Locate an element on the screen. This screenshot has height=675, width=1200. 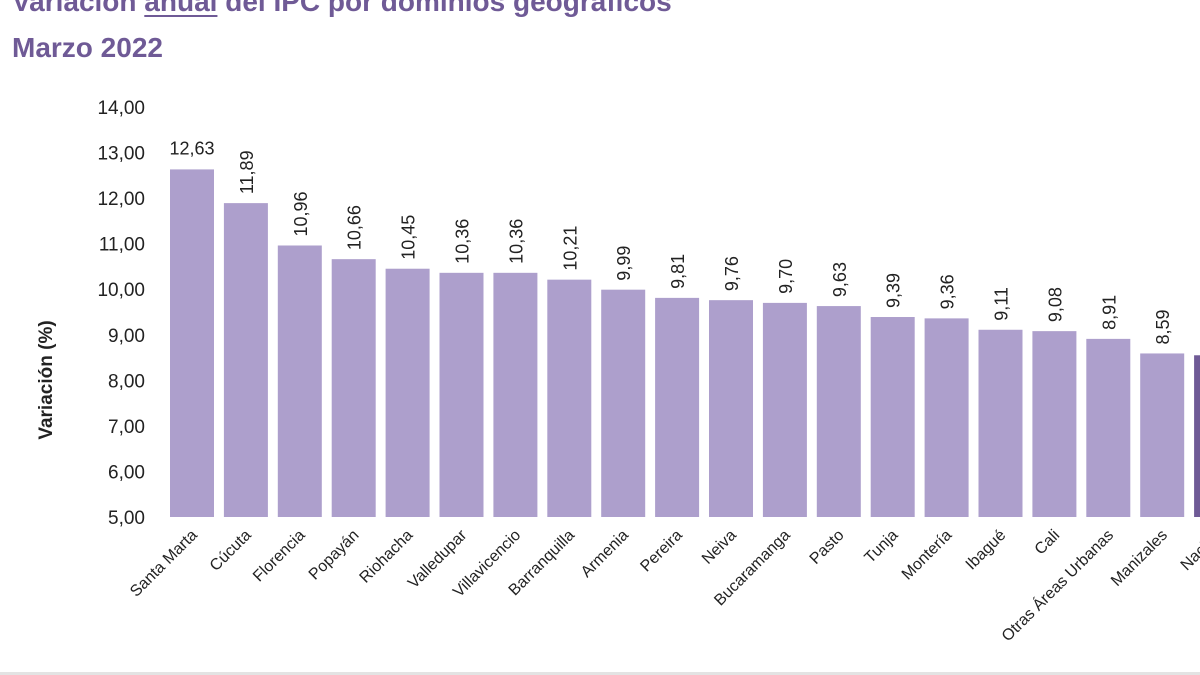
data-label: 9,76 is located at coordinates (732, 273).